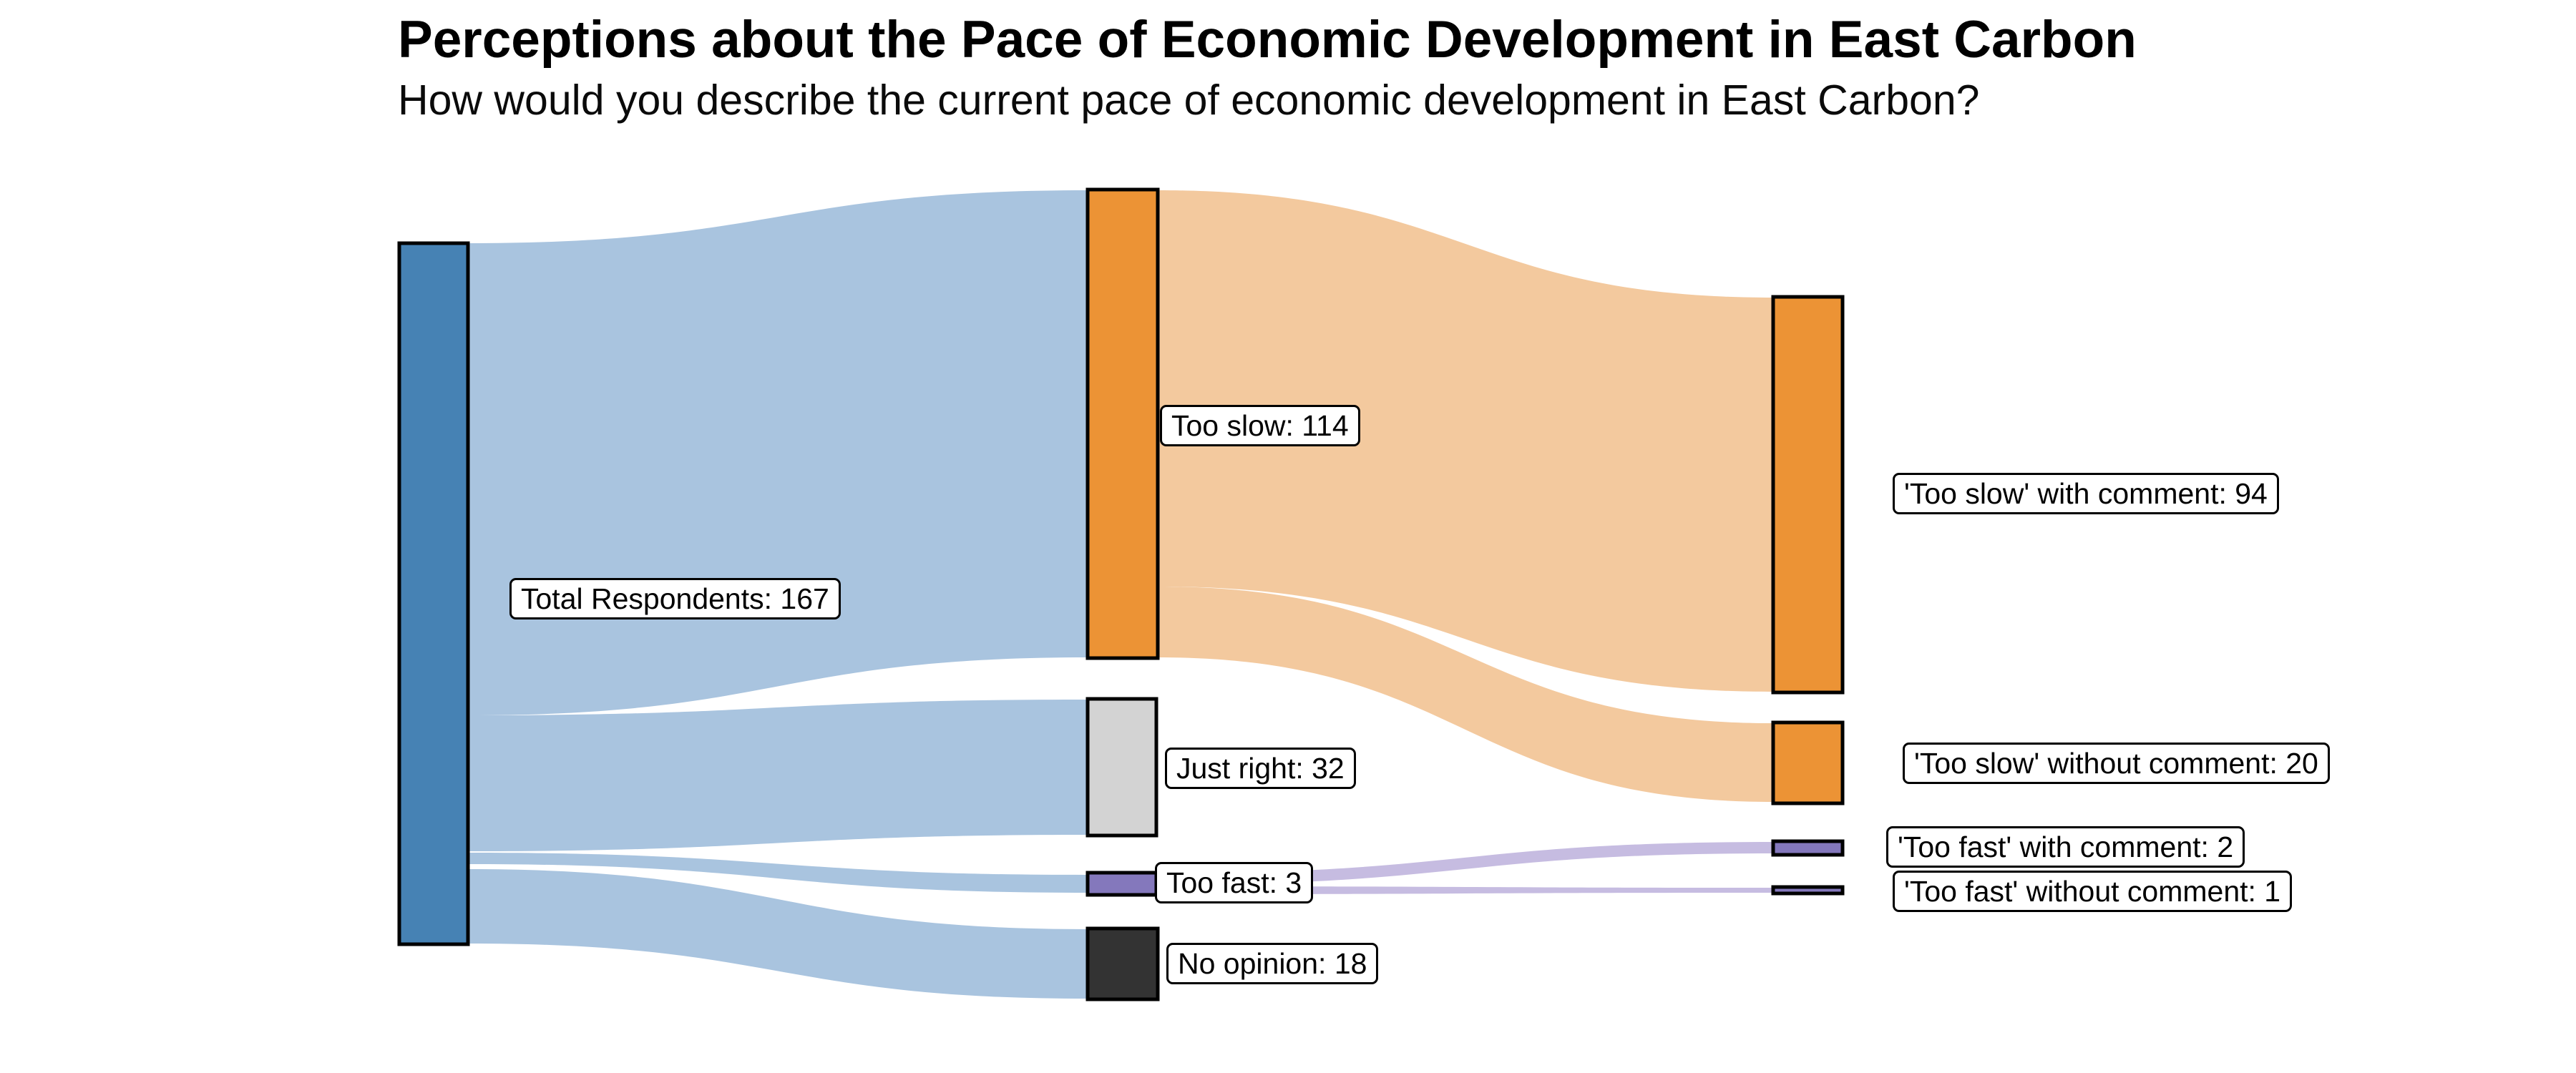 The height and width of the screenshot is (1073, 2576). What do you see at coordinates (1121, 884) in the screenshot?
I see `sankey-node-too_fast` at bounding box center [1121, 884].